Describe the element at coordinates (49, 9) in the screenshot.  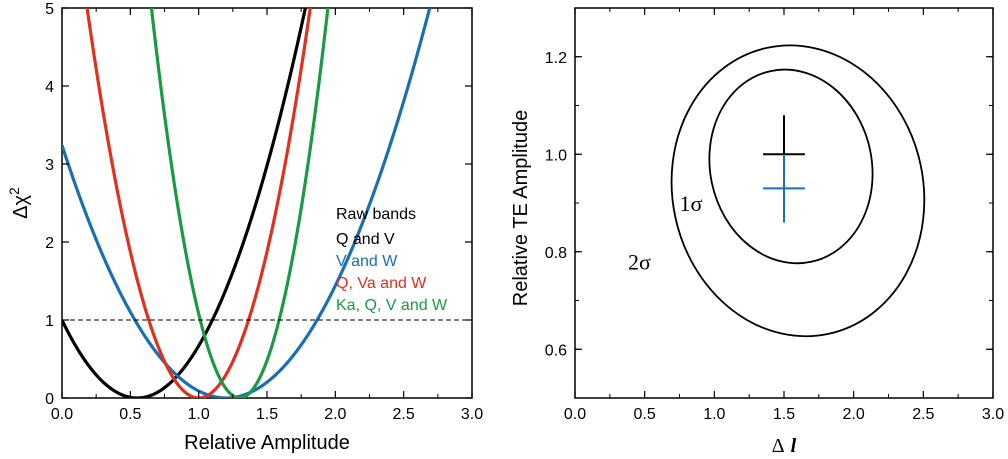
I see `left-y-tick-label: 5` at that location.